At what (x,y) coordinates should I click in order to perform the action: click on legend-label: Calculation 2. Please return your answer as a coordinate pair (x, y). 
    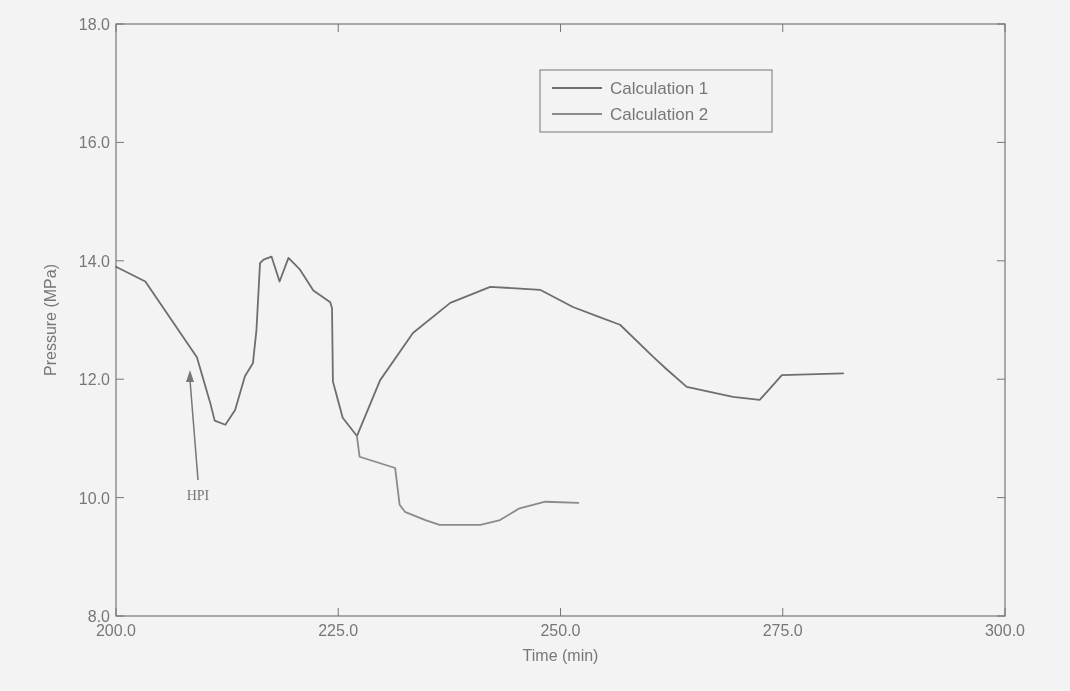
    Looking at the image, I should click on (659, 114).